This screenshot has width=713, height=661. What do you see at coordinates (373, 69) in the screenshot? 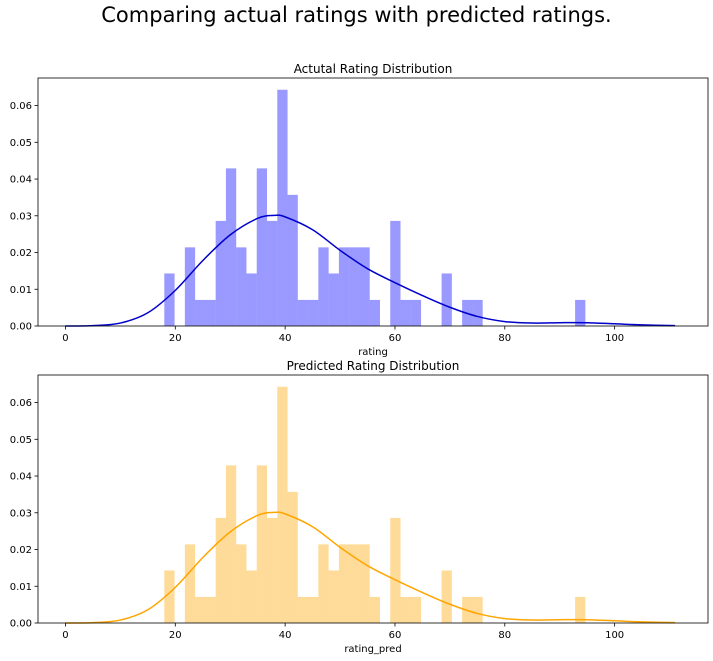
I see `axes-title: Actutal Rating Distribution` at bounding box center [373, 69].